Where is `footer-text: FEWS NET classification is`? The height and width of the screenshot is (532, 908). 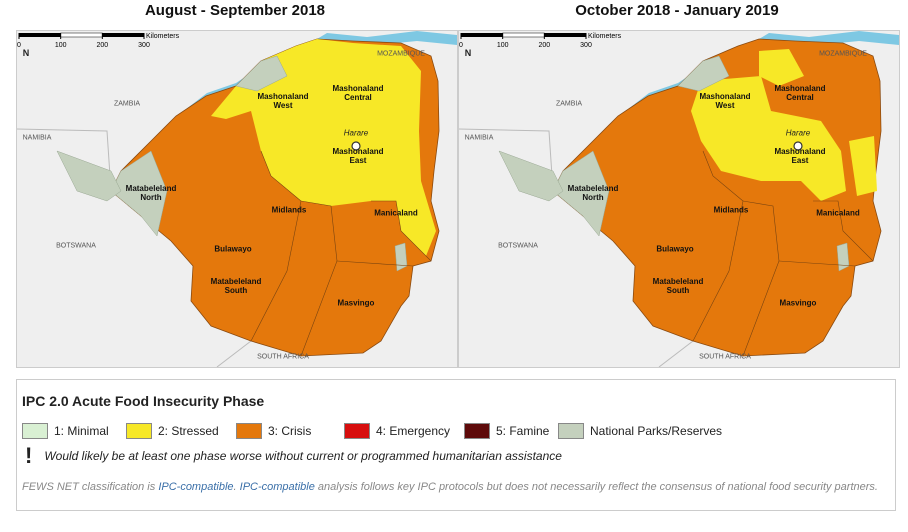 footer-text: FEWS NET classification is is located at coordinates (90, 487).